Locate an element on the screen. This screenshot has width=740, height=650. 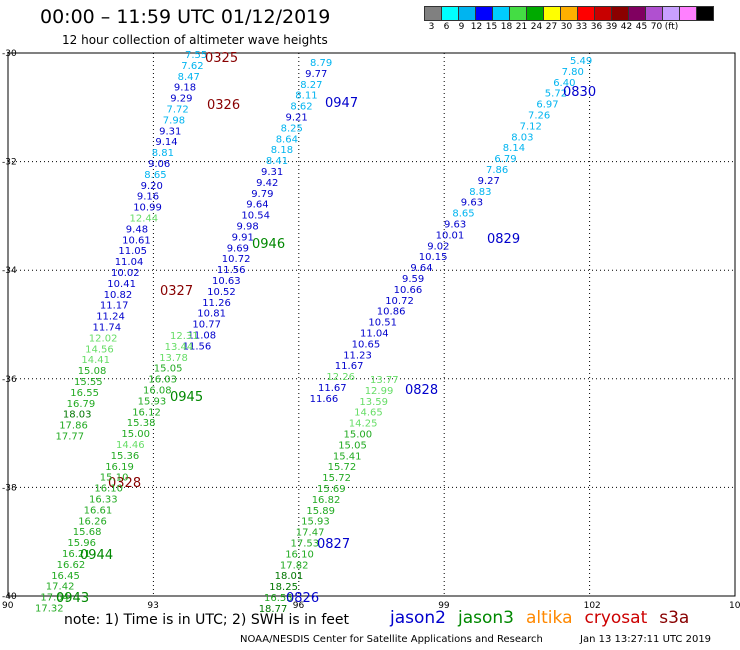
wave-height-value: 14.56 is located at coordinates (99, 349).